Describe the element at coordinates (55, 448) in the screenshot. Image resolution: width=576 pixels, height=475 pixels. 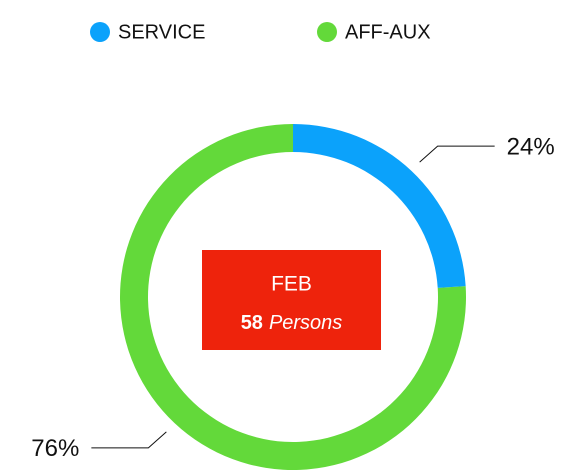
I see `value-label: 76%` at that location.